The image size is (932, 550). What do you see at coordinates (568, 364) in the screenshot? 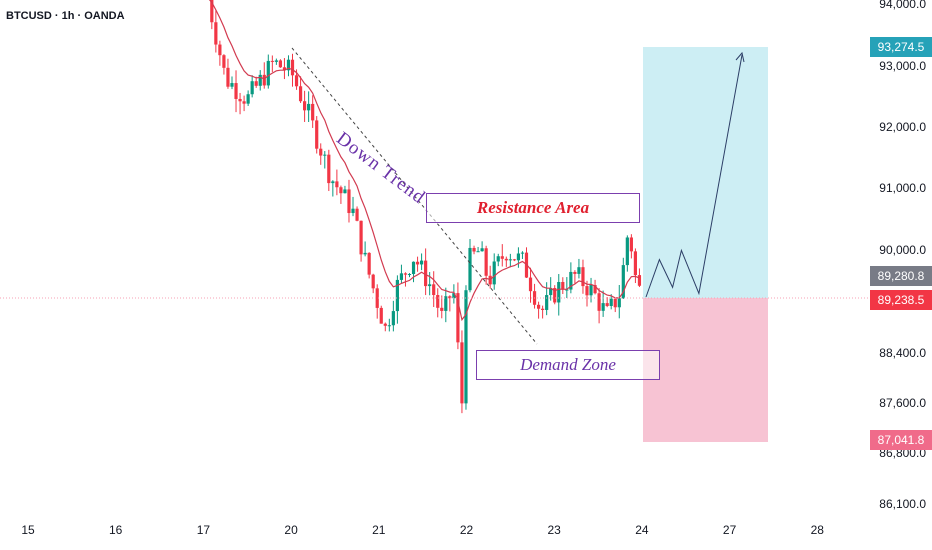
I see `demand-zone-label: Demand Zone` at bounding box center [568, 364].